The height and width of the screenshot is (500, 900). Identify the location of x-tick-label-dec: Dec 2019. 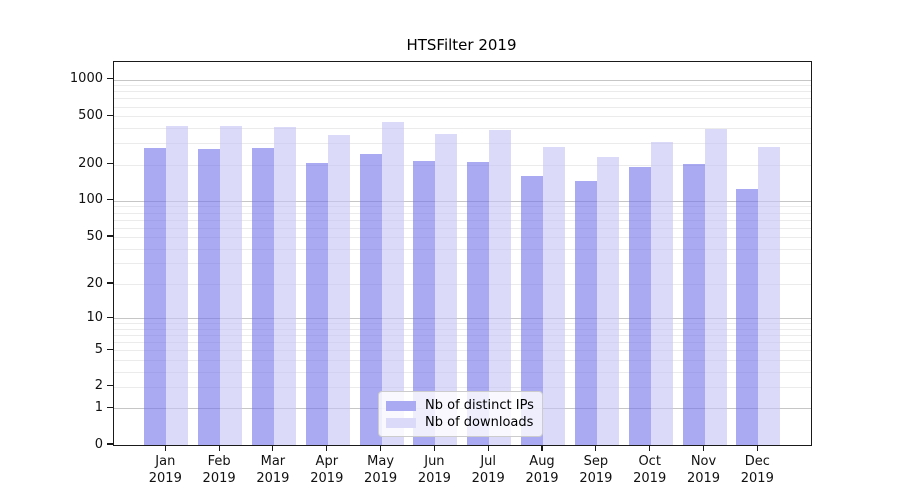
(757, 470).